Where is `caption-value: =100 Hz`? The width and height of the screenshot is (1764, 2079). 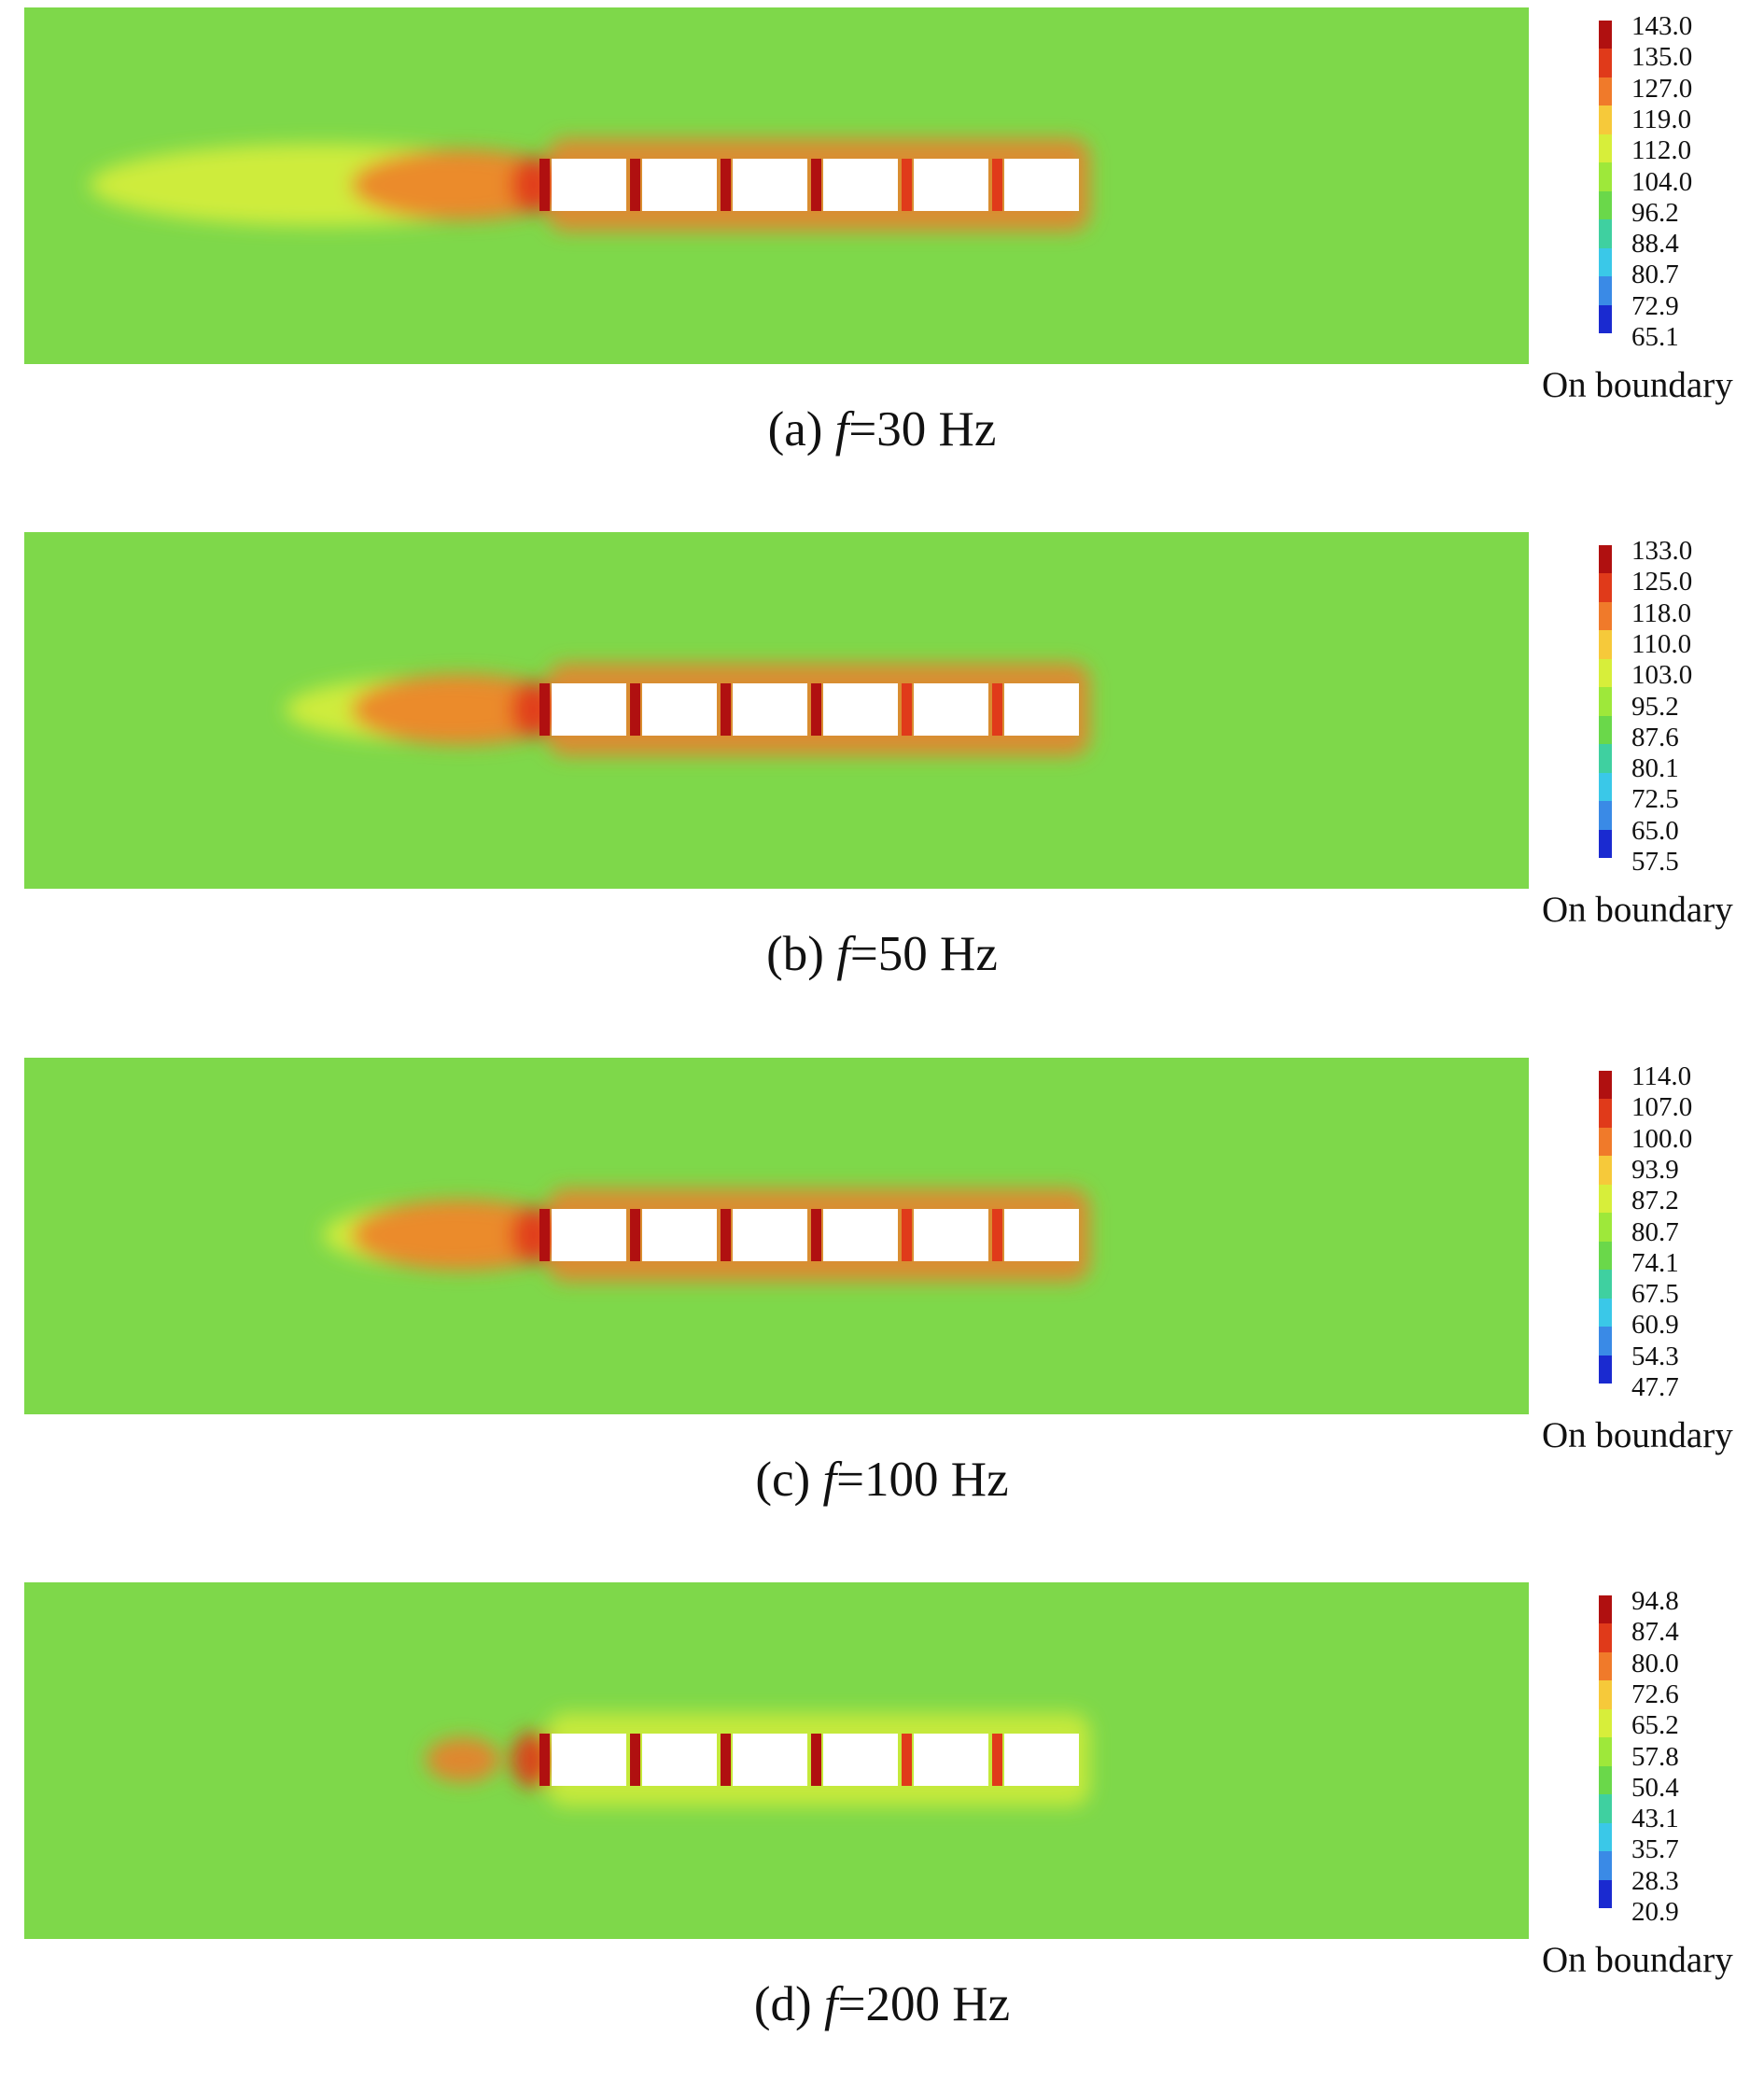 caption-value: =100 Hz is located at coordinates (922, 1480).